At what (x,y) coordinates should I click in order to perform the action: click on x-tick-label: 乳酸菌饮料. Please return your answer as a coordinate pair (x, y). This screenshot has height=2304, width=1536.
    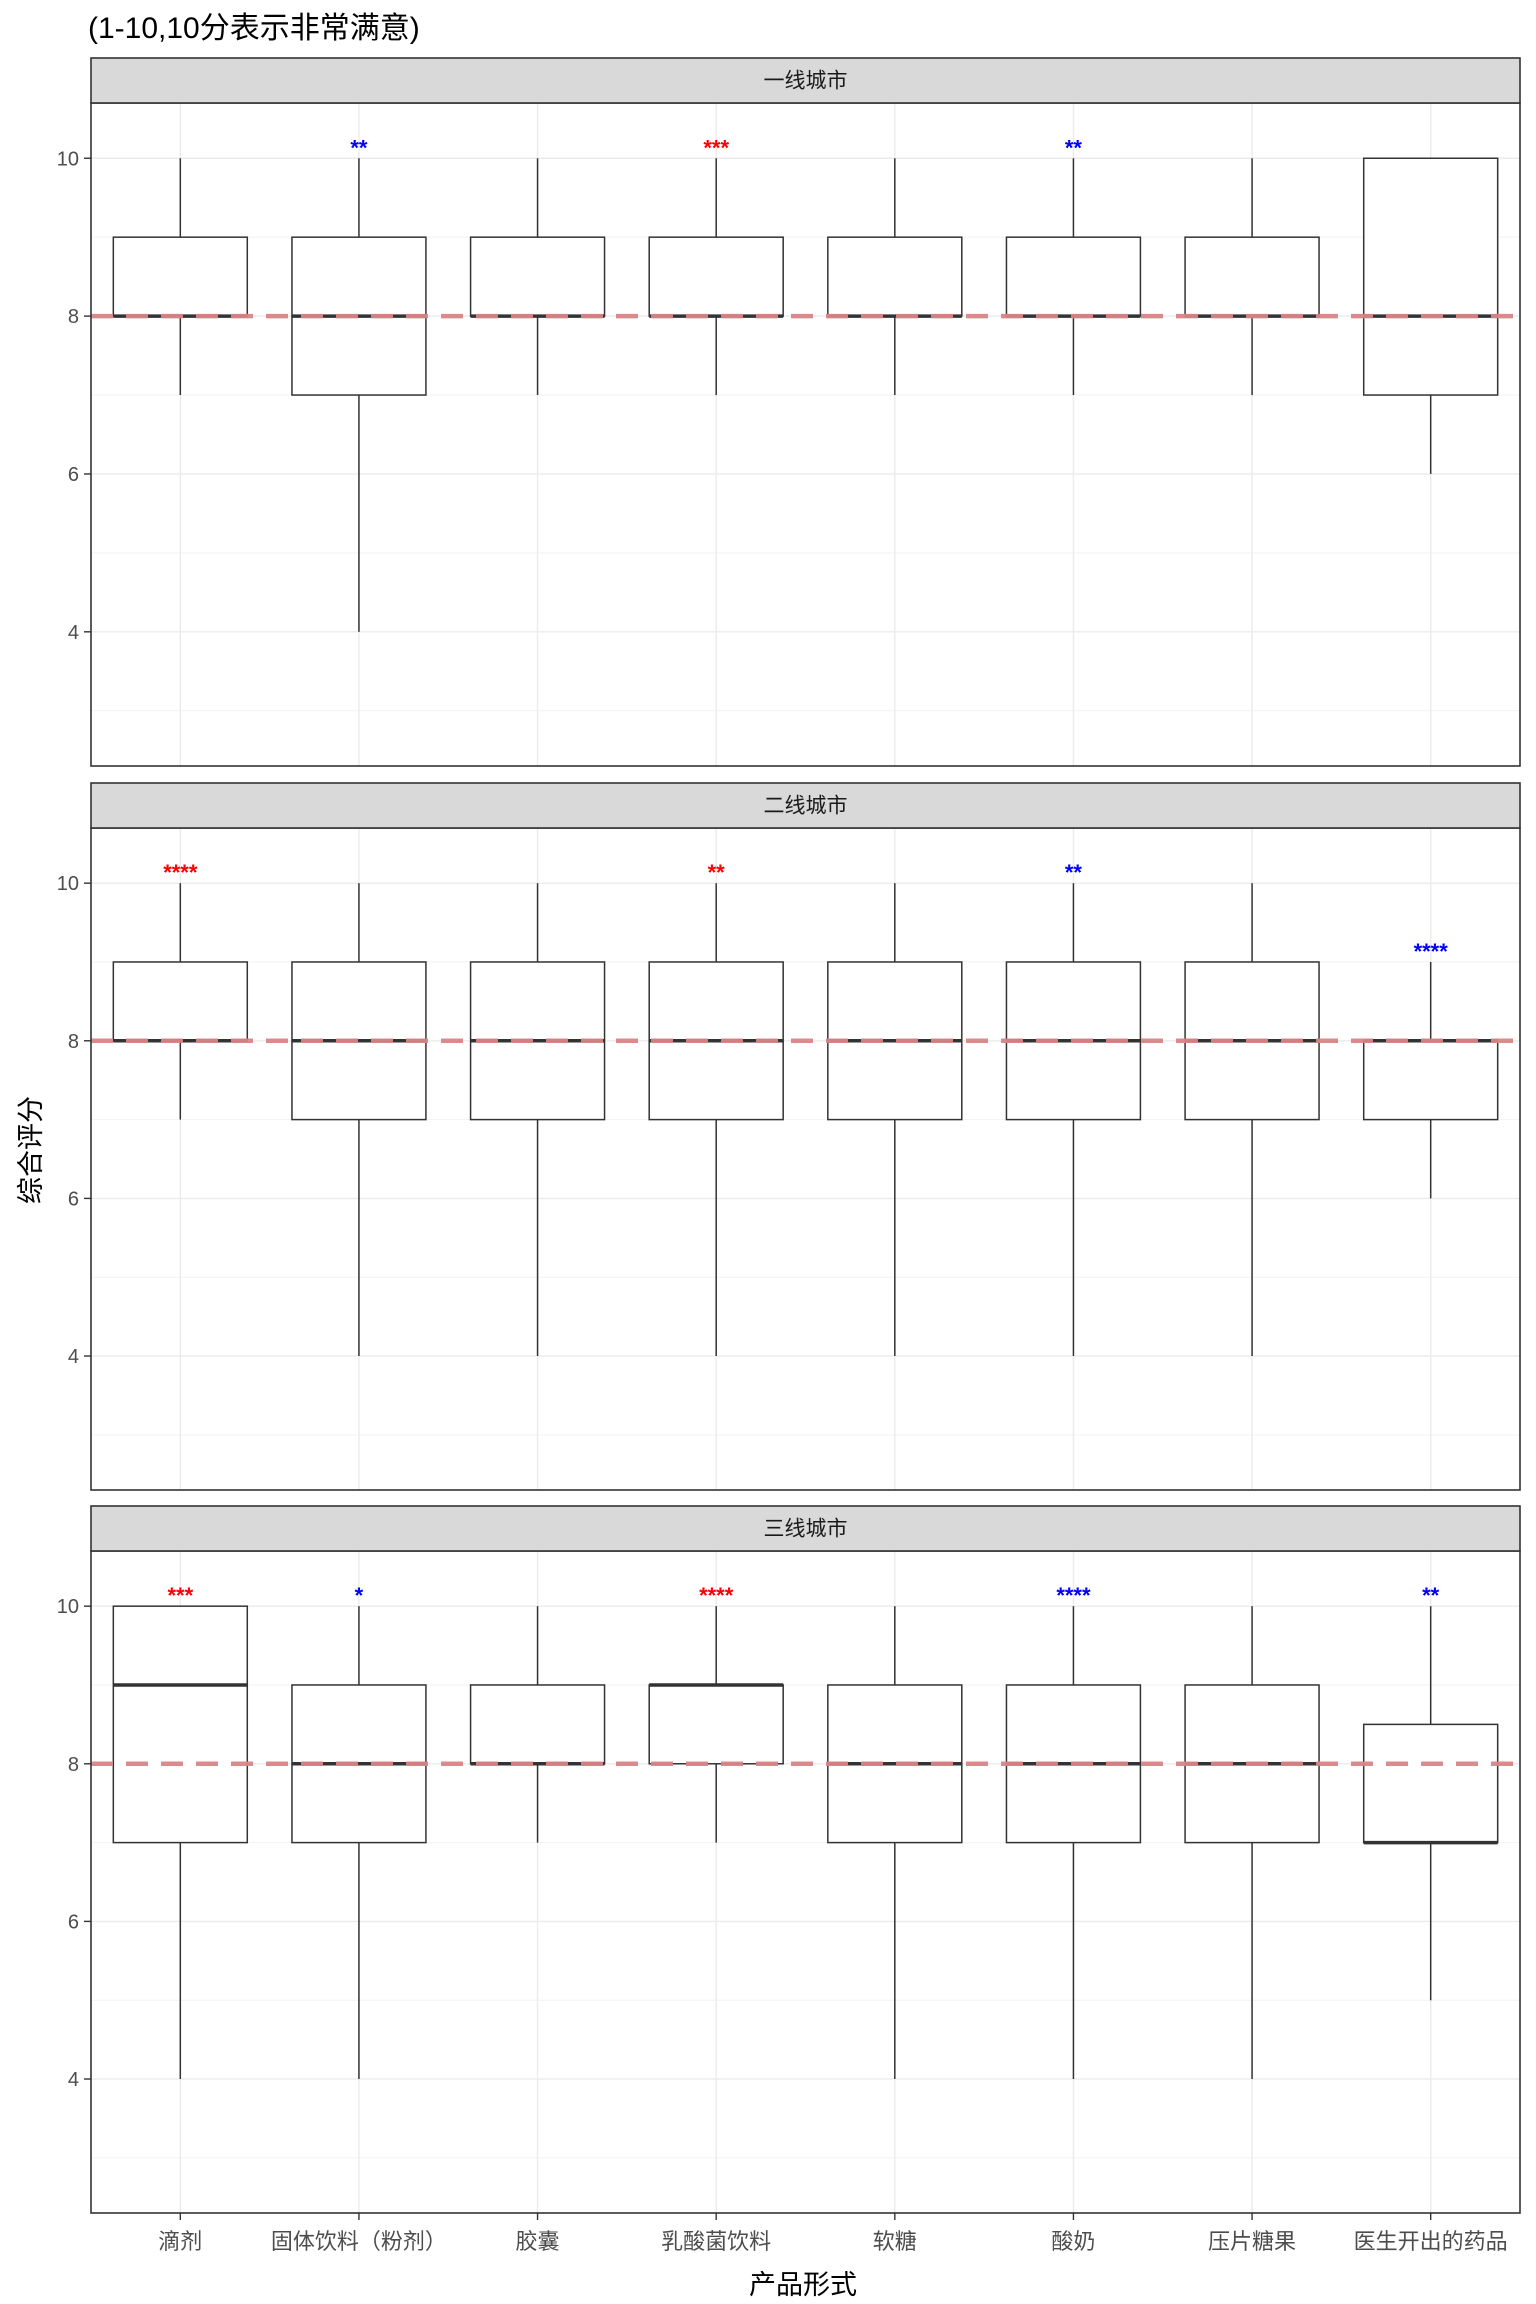
    Looking at the image, I should click on (716, 2242).